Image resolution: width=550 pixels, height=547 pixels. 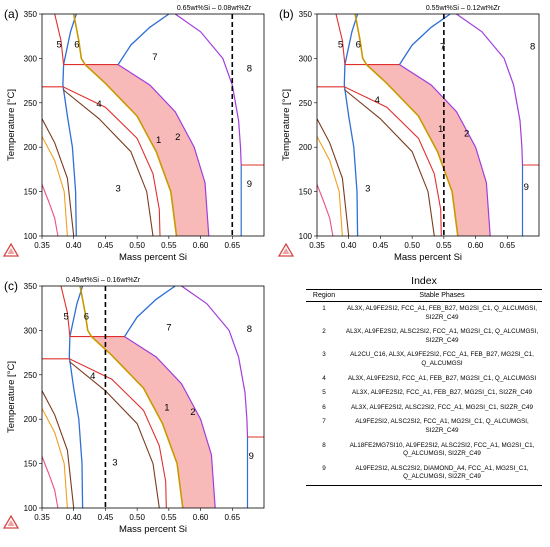 I want to click on panel-label: (c), so click(x=11, y=286).